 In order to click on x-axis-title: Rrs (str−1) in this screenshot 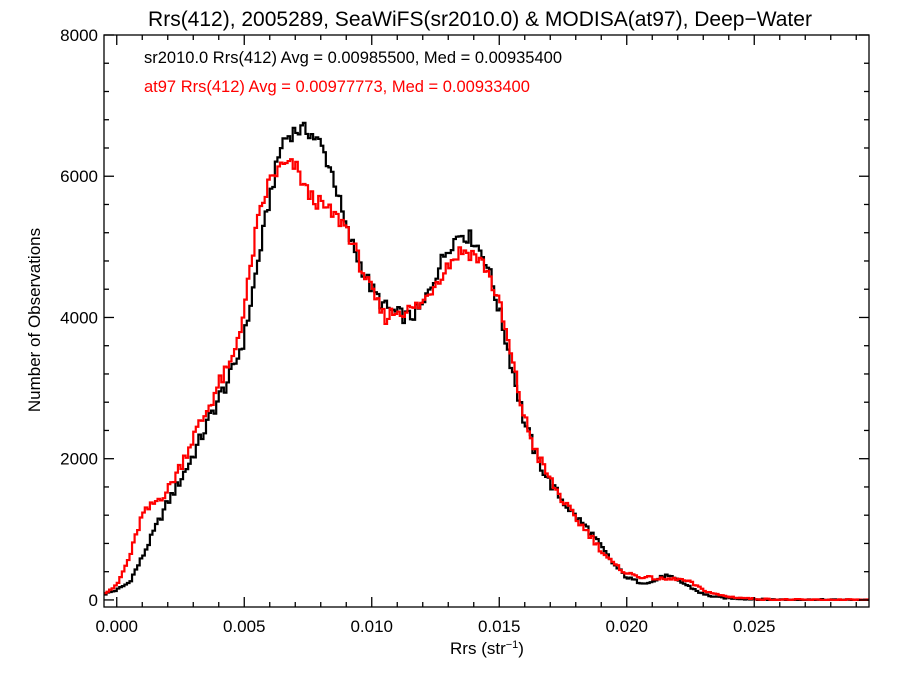, I will do `click(487, 648)`.